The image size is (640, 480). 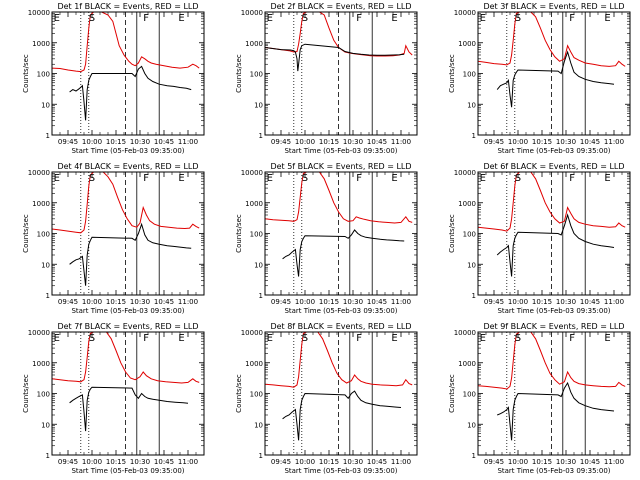 I want to click on panel-title: Det 3f BLACK = Events, RED = LLD, so click(x=553, y=6).